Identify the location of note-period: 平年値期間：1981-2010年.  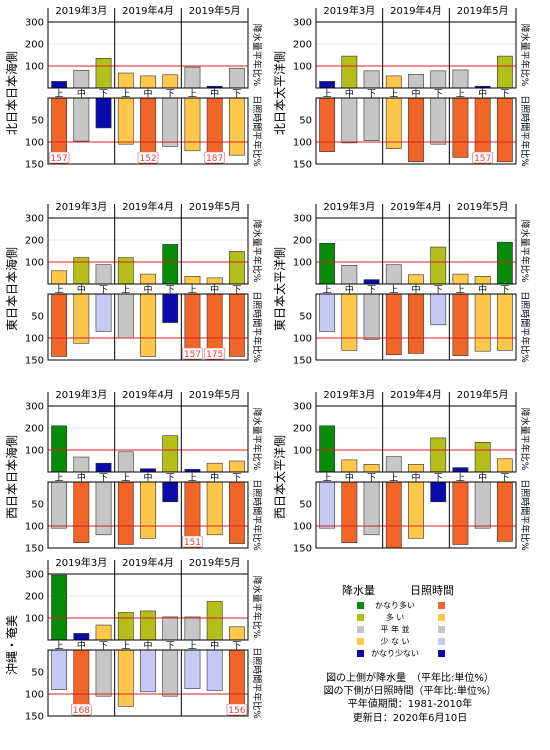
(410, 705).